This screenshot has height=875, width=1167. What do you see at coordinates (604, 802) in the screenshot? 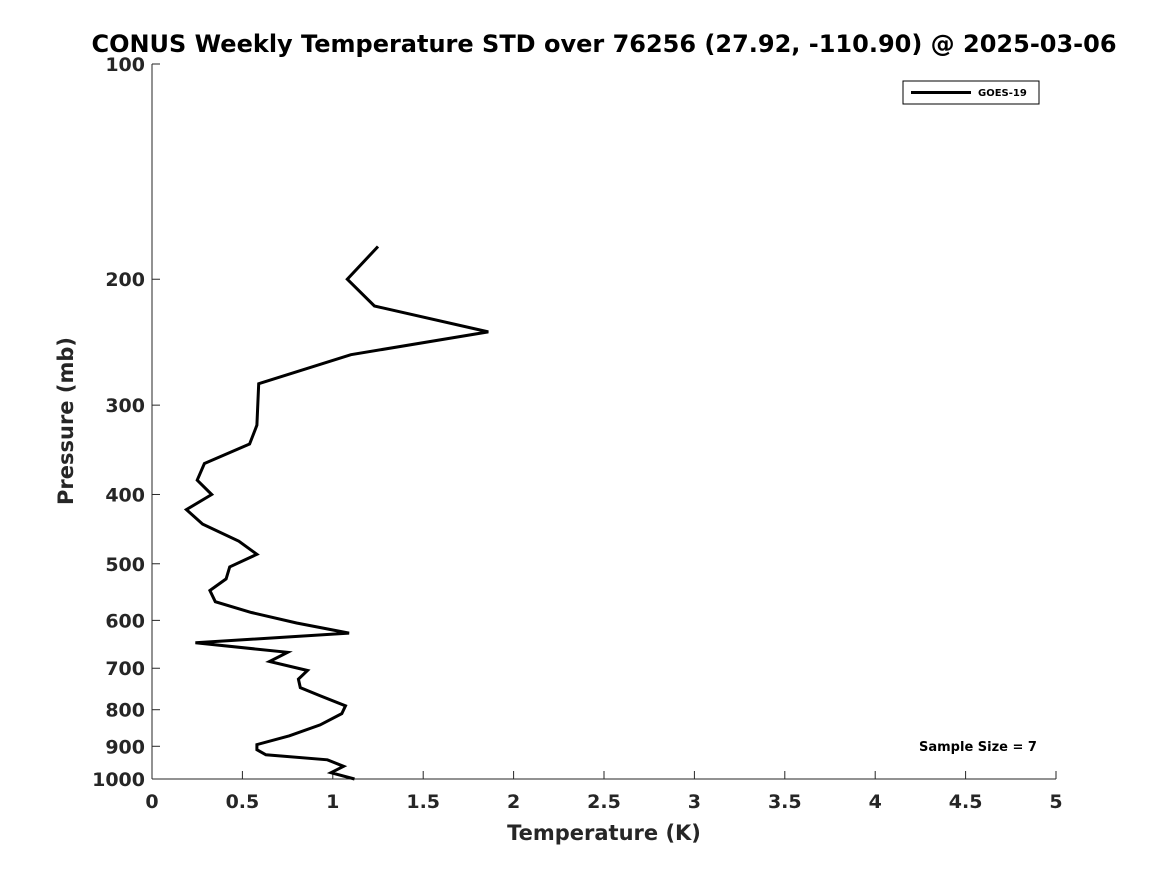
I see `x-tick-label: 2.5` at bounding box center [604, 802].